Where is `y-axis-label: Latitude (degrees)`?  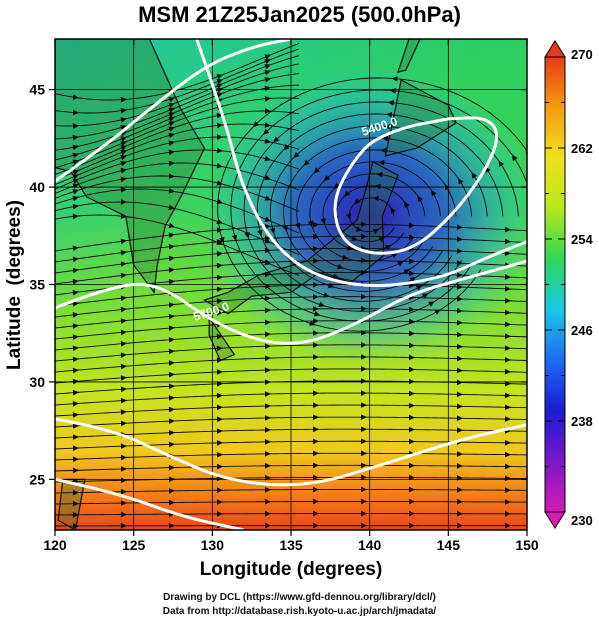 y-axis-label: Latitude (degrees) is located at coordinates (14, 285).